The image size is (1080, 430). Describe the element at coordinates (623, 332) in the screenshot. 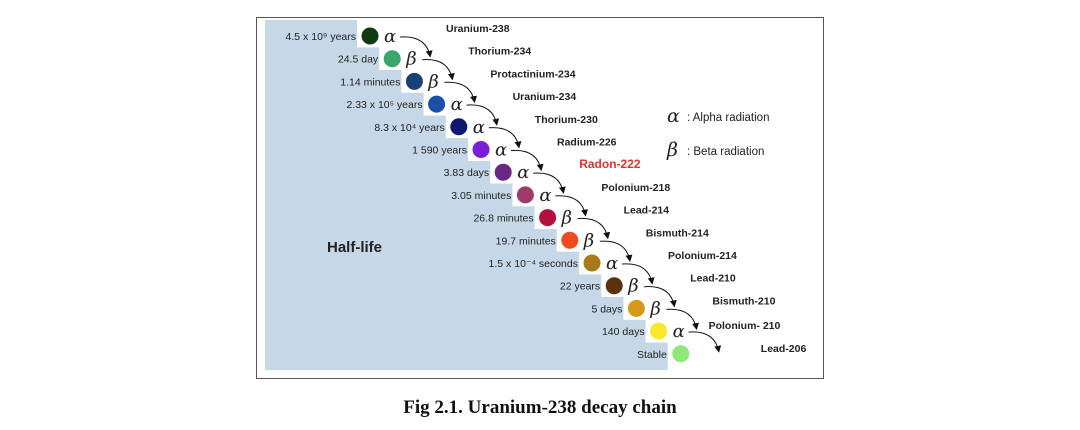

I see `half-life-value: 140 days` at that location.